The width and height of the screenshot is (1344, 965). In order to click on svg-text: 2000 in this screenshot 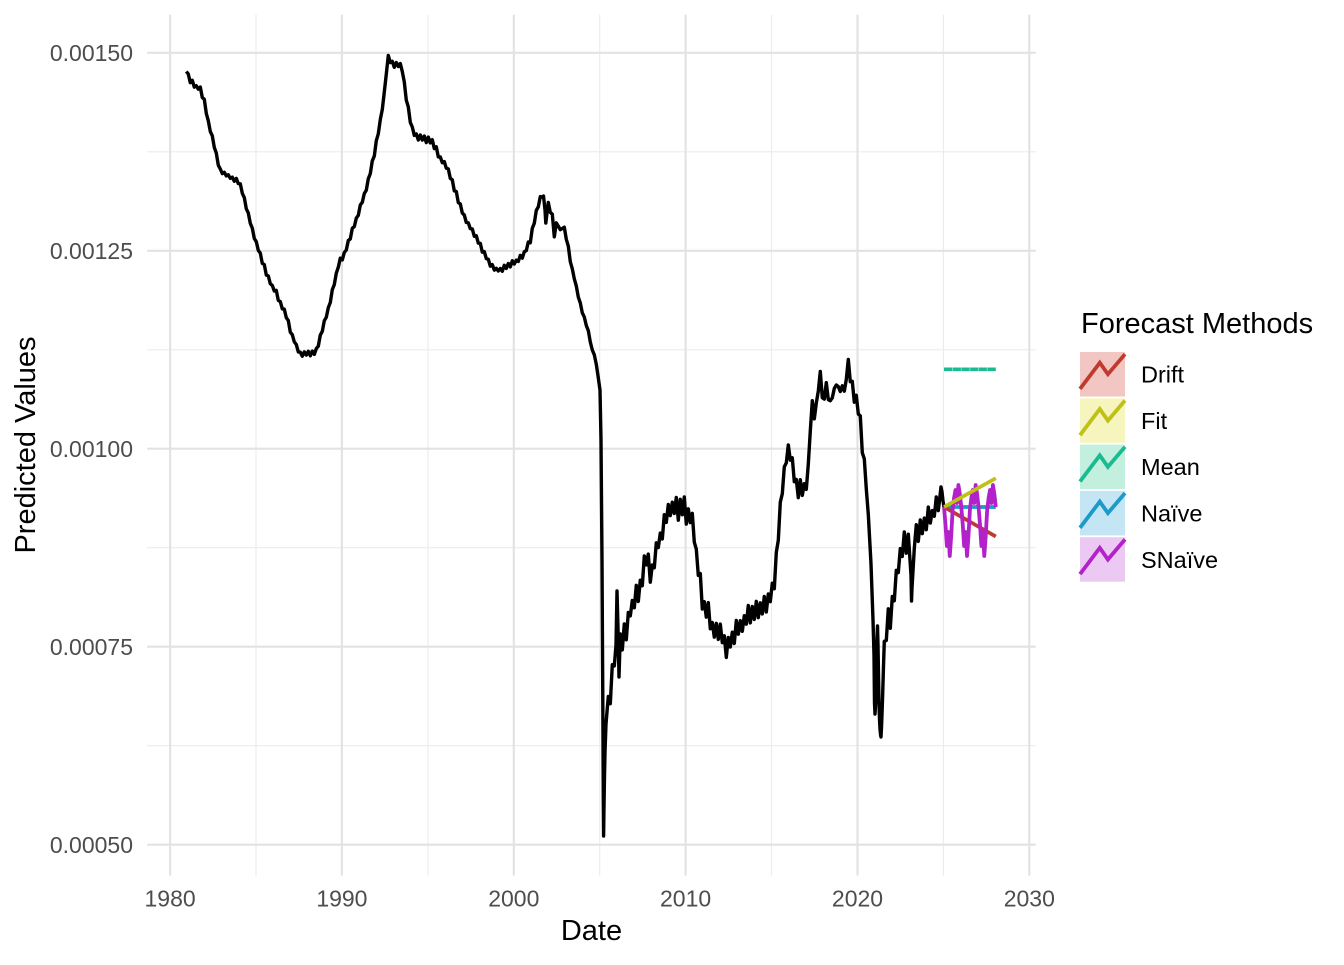, I will do `click(513, 899)`.